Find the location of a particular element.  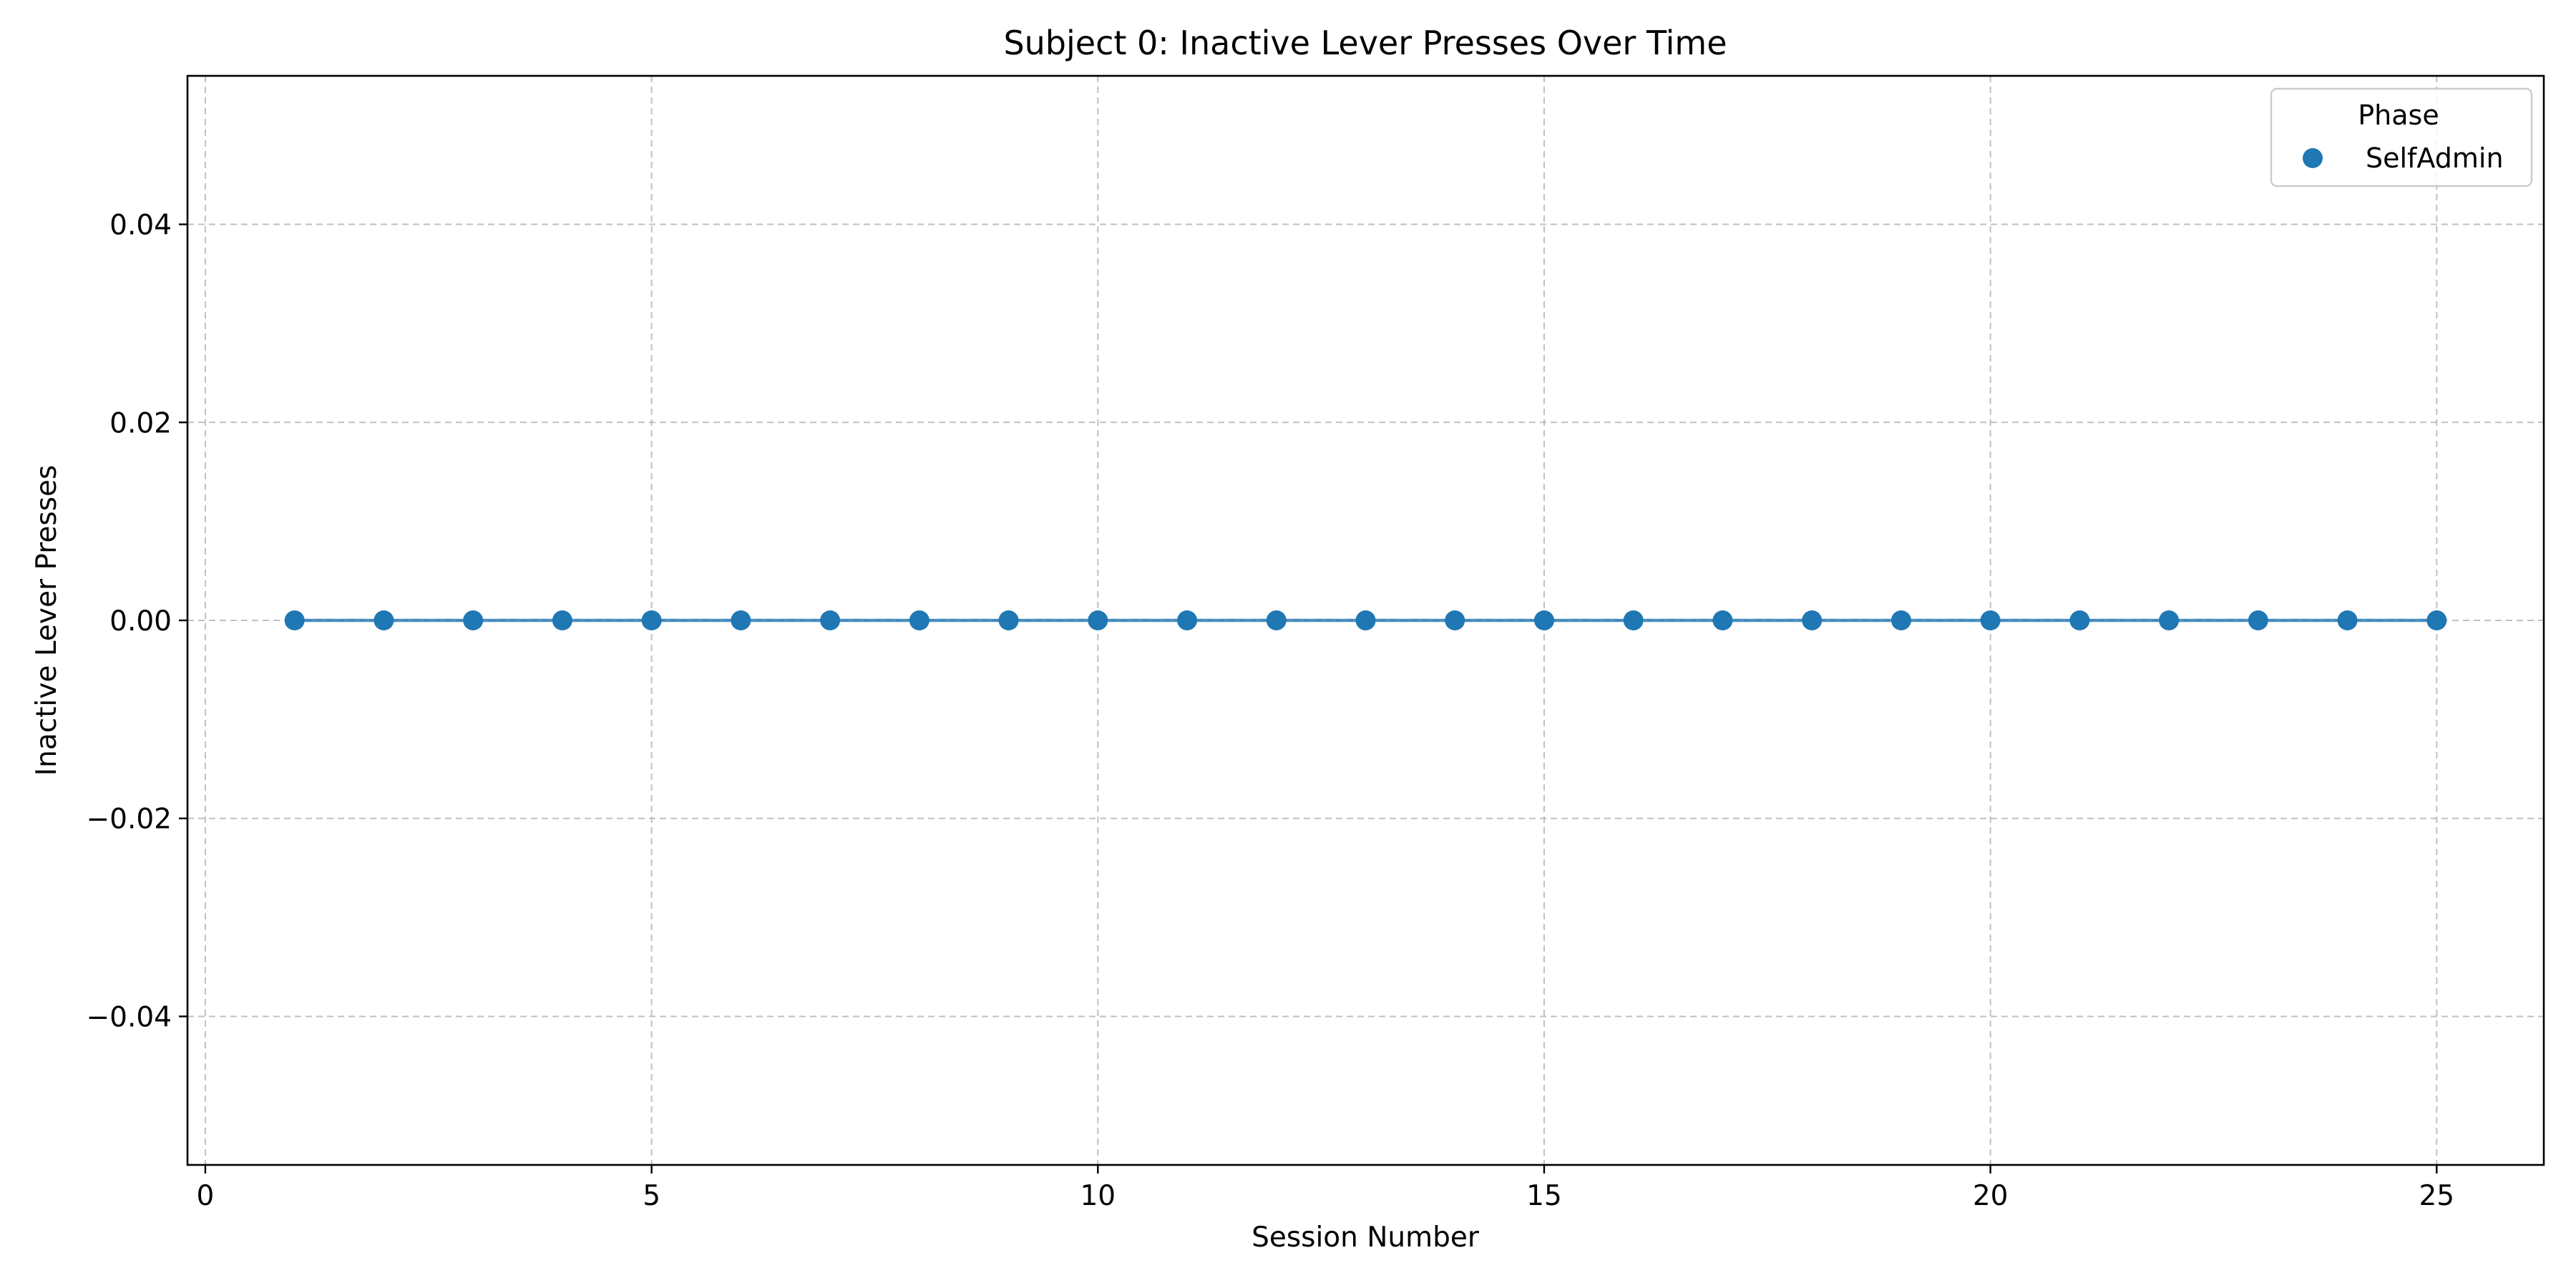

x-tick-label: 20 is located at coordinates (1991, 1196).